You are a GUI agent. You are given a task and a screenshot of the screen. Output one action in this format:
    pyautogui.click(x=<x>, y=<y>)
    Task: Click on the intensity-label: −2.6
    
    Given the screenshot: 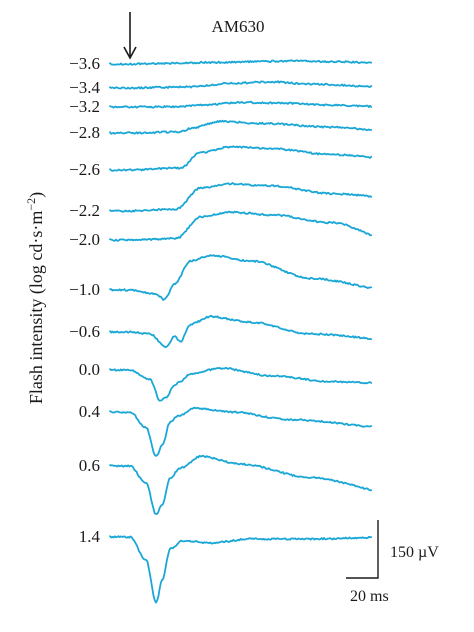 What is the action you would take?
    pyautogui.click(x=84, y=169)
    